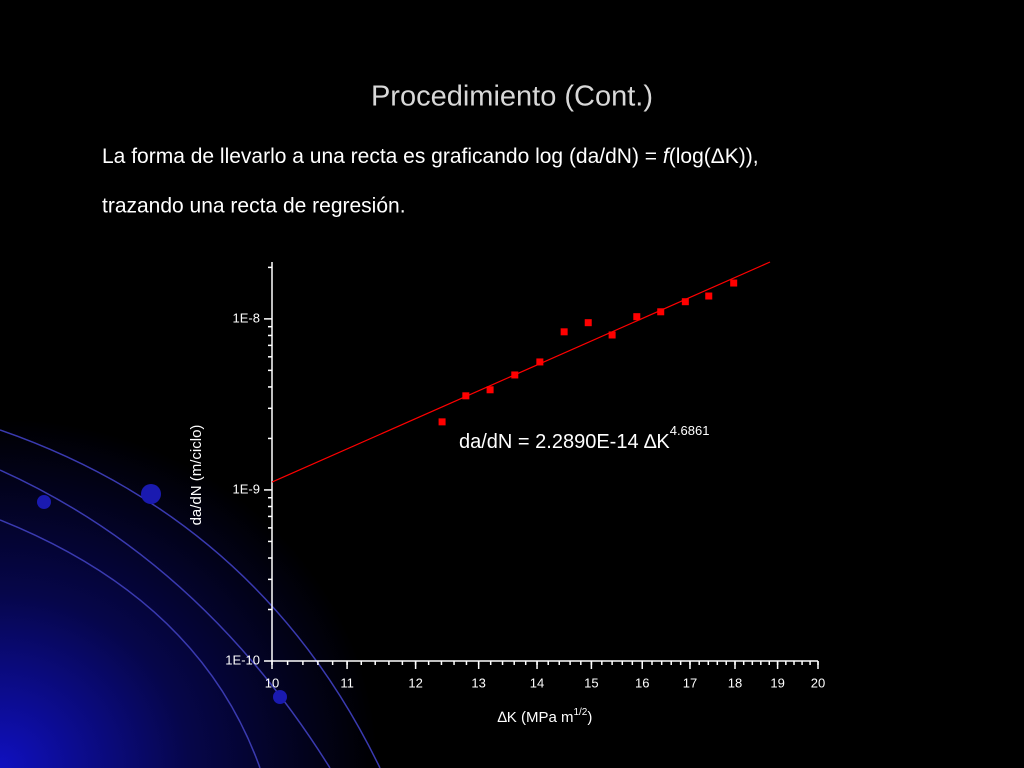 The width and height of the screenshot is (1024, 768). What do you see at coordinates (690, 682) in the screenshot?
I see `x-tick-label: 17` at bounding box center [690, 682].